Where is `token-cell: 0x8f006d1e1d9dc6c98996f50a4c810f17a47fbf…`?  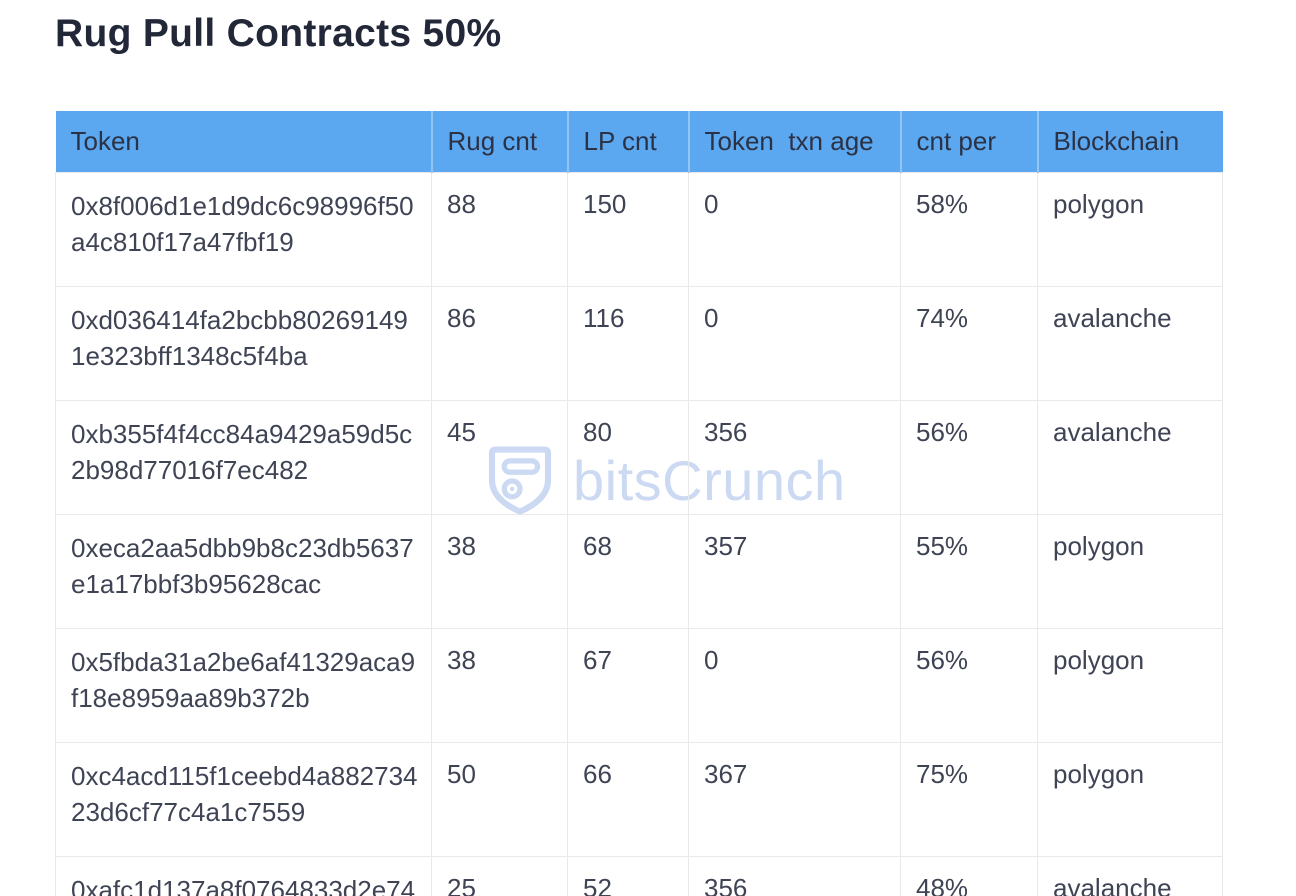
token-cell: 0x8f006d1e1d9dc6c98996f50a4c810f17a47fbf… is located at coordinates (243, 229).